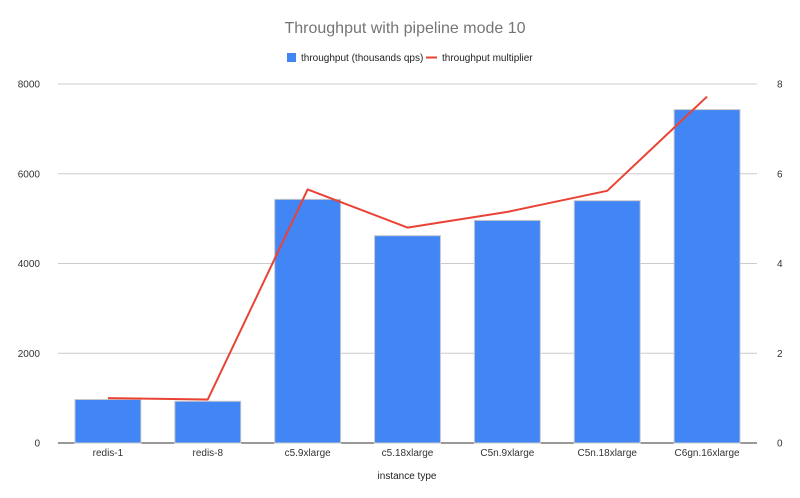  What do you see at coordinates (507, 331) in the screenshot?
I see `bar-C5n.9xlarge` at bounding box center [507, 331].